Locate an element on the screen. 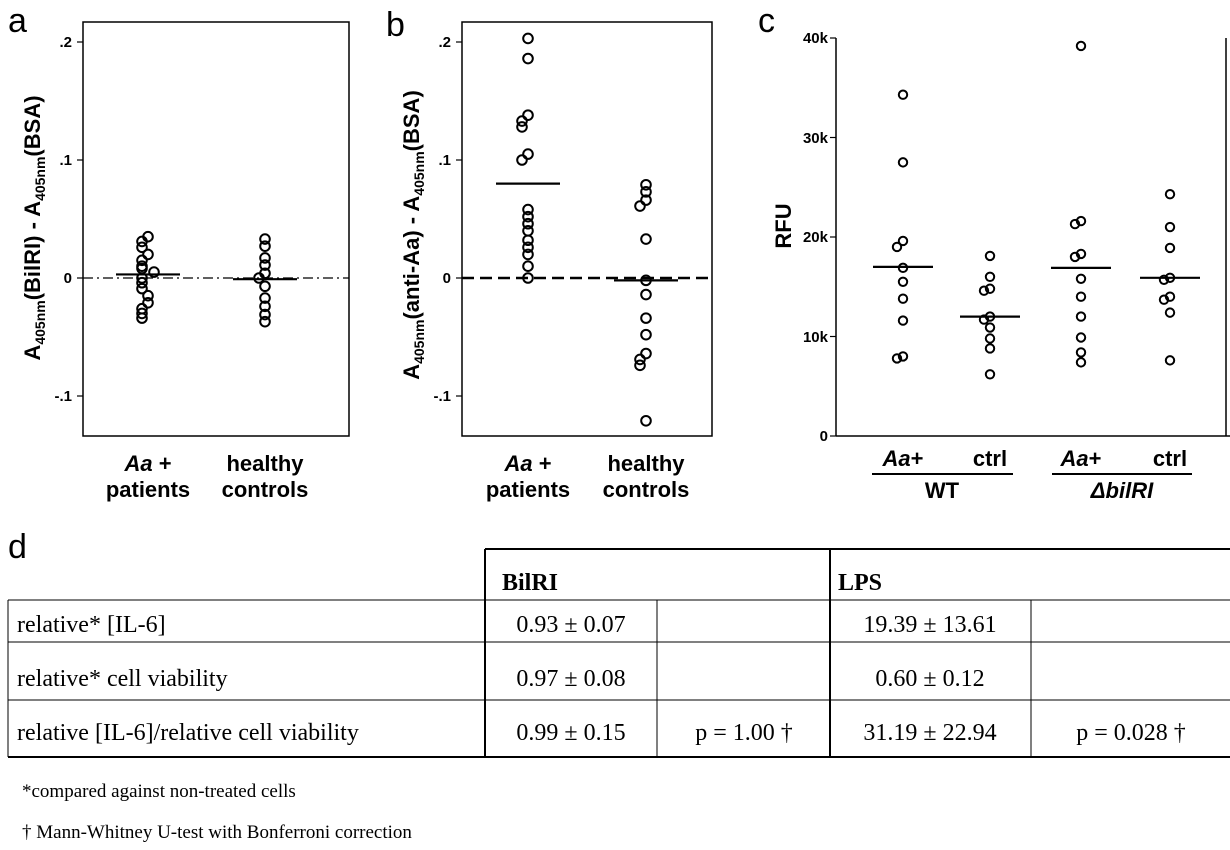 This screenshot has height=850, width=1230. table-cell: 0.99 ± 0.15 is located at coordinates (570, 733).